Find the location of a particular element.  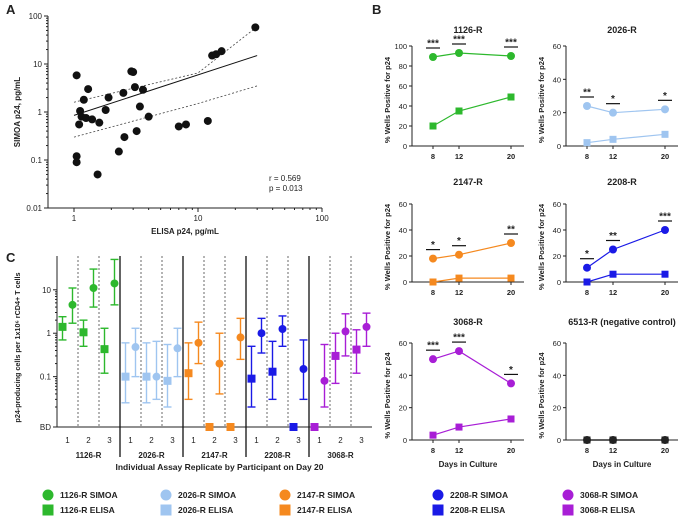

y-tick-label: 0.1 is located at coordinates (46, 377).